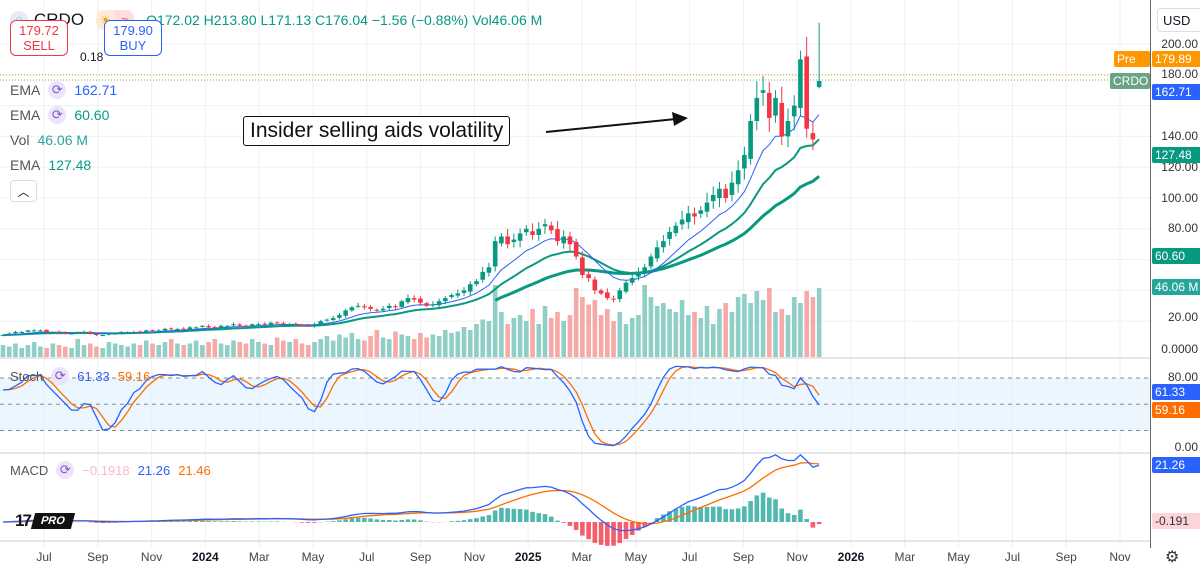  I want to click on symbol-price-label: CRDO, so click(1130, 81).